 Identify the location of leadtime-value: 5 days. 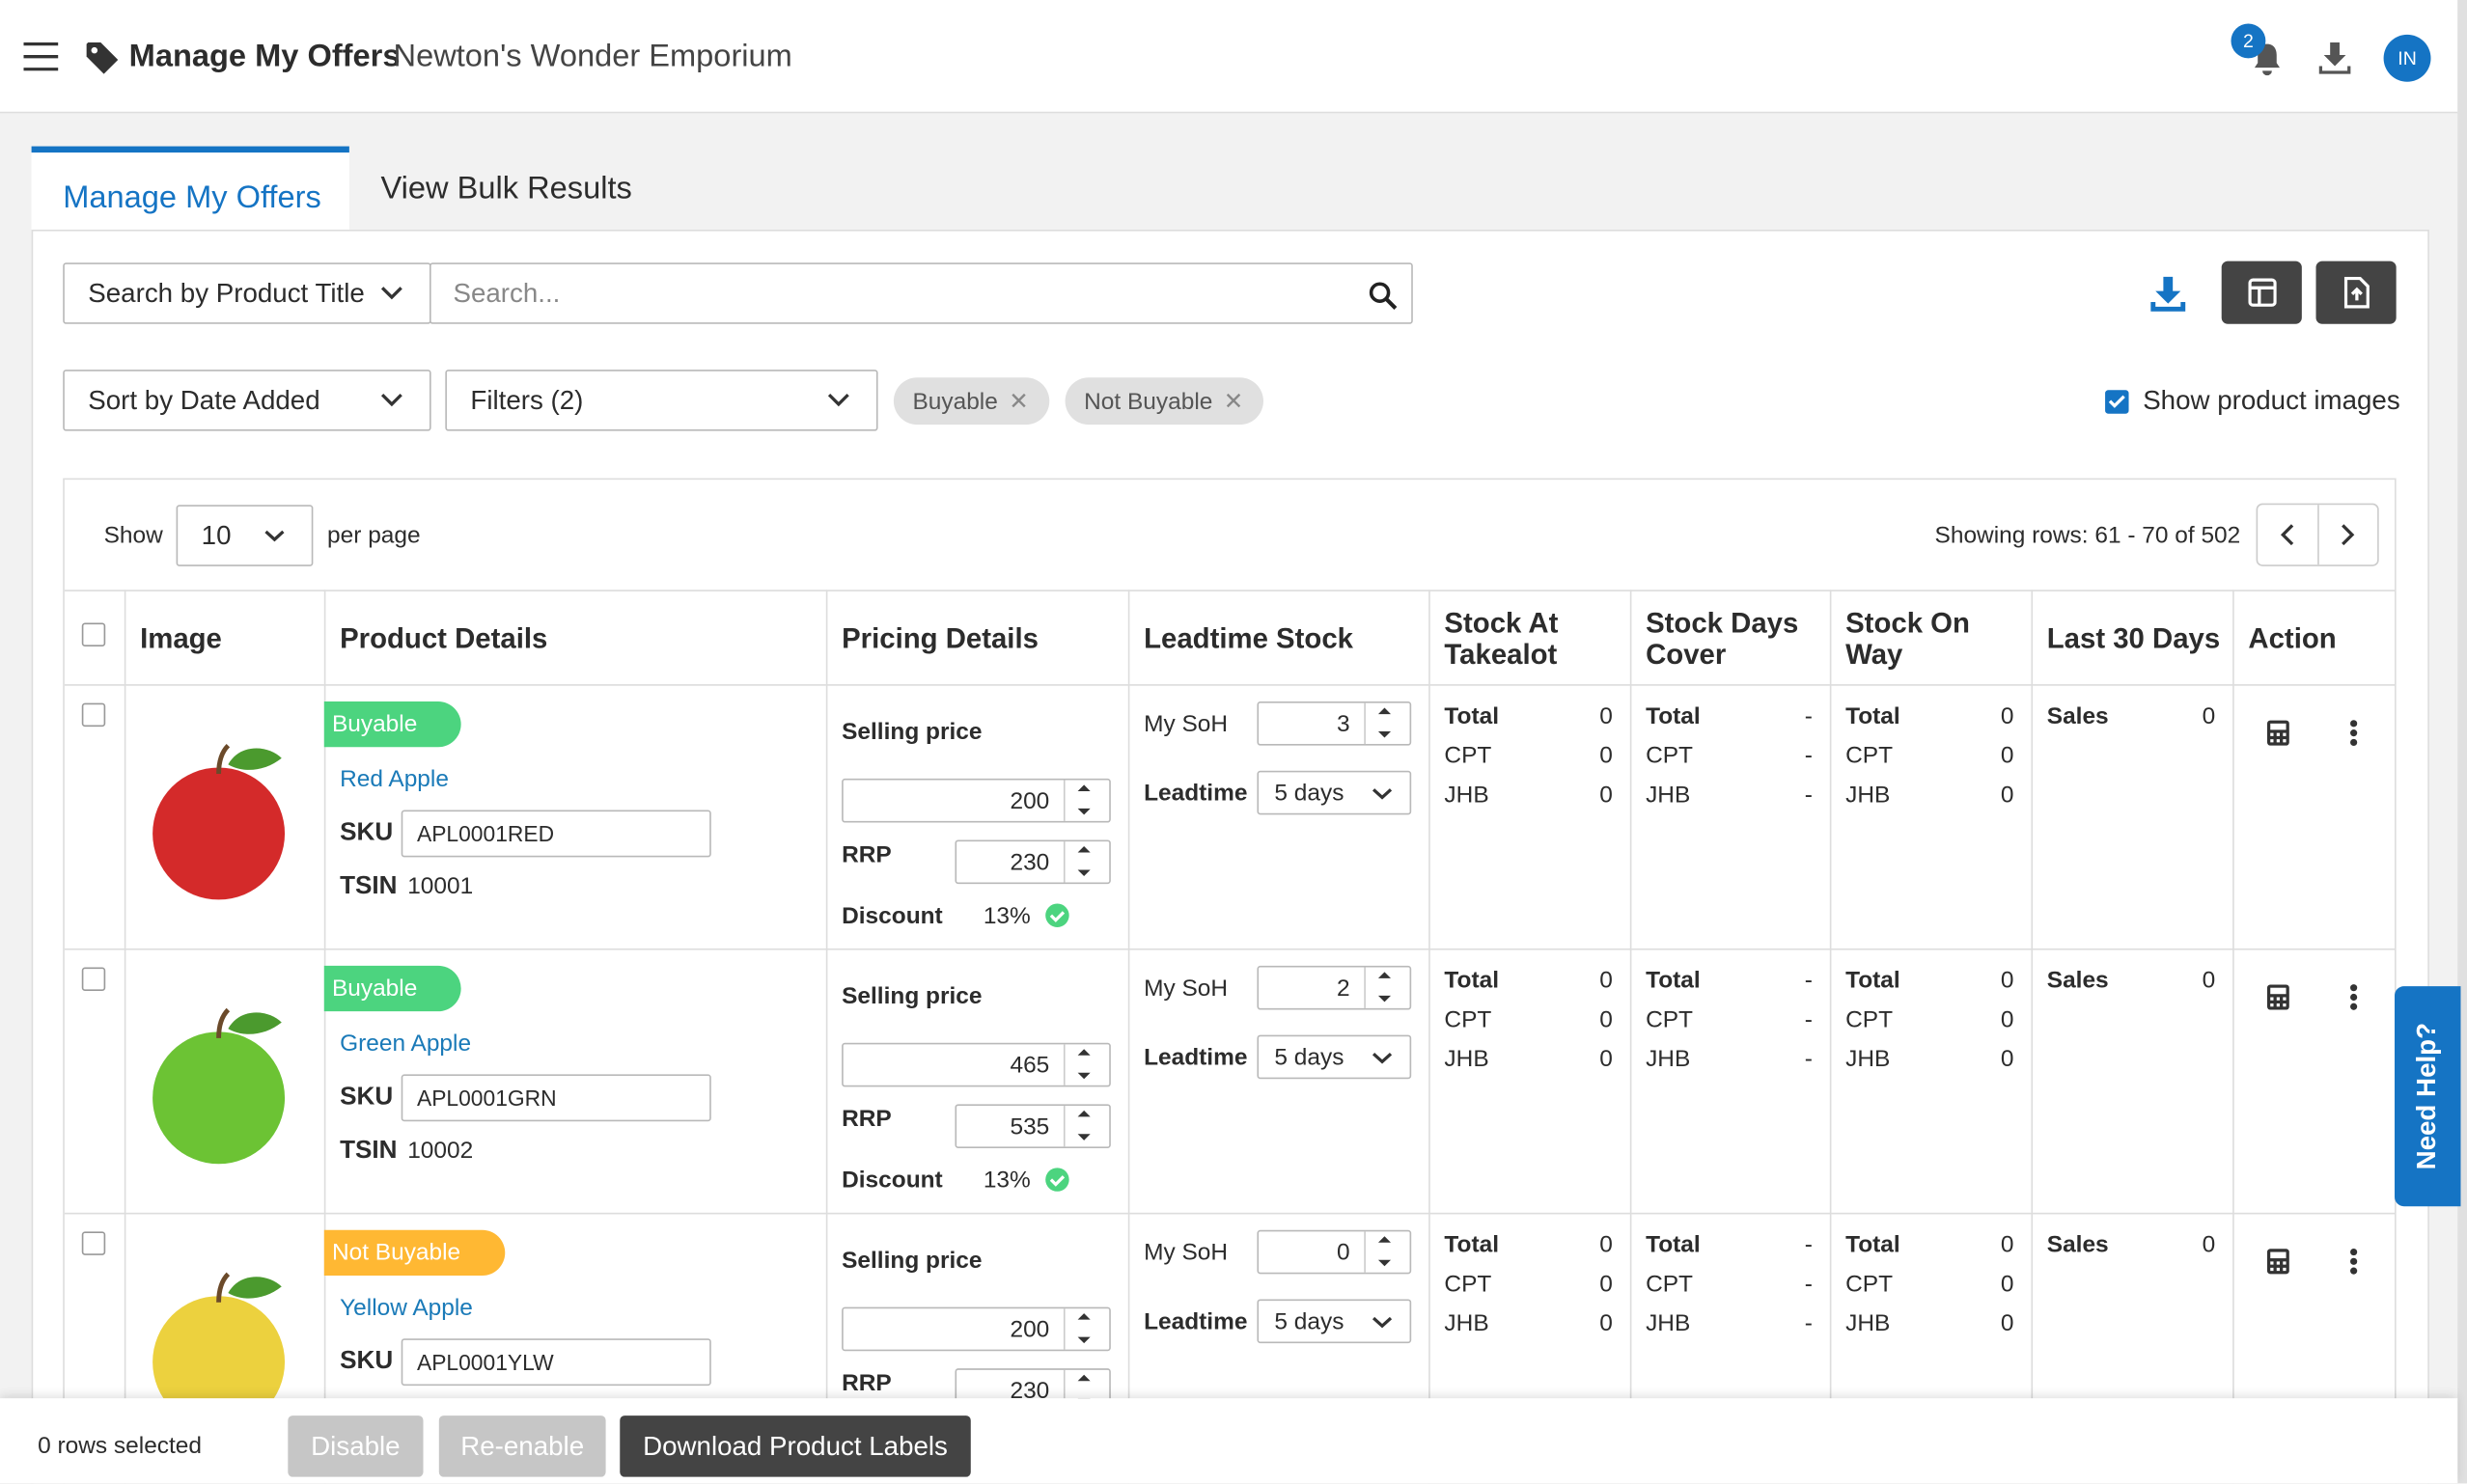
(1309, 794).